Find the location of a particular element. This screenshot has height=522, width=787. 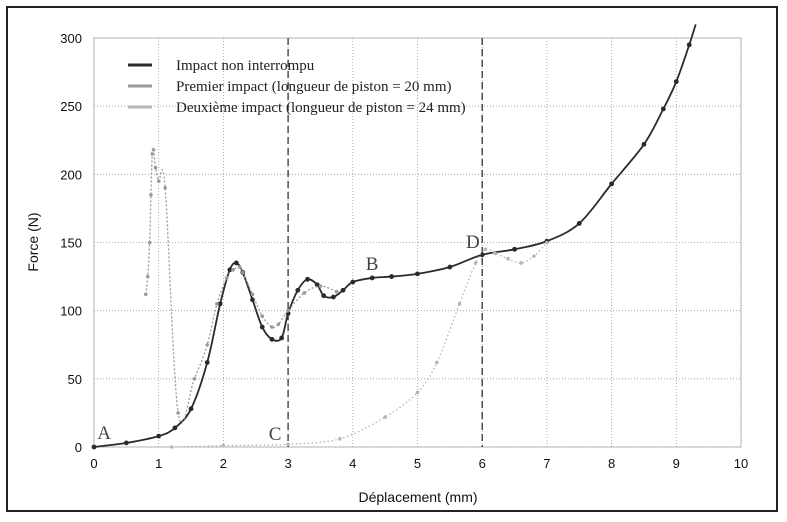

x-tick-label: 7 is located at coordinates (546, 463).